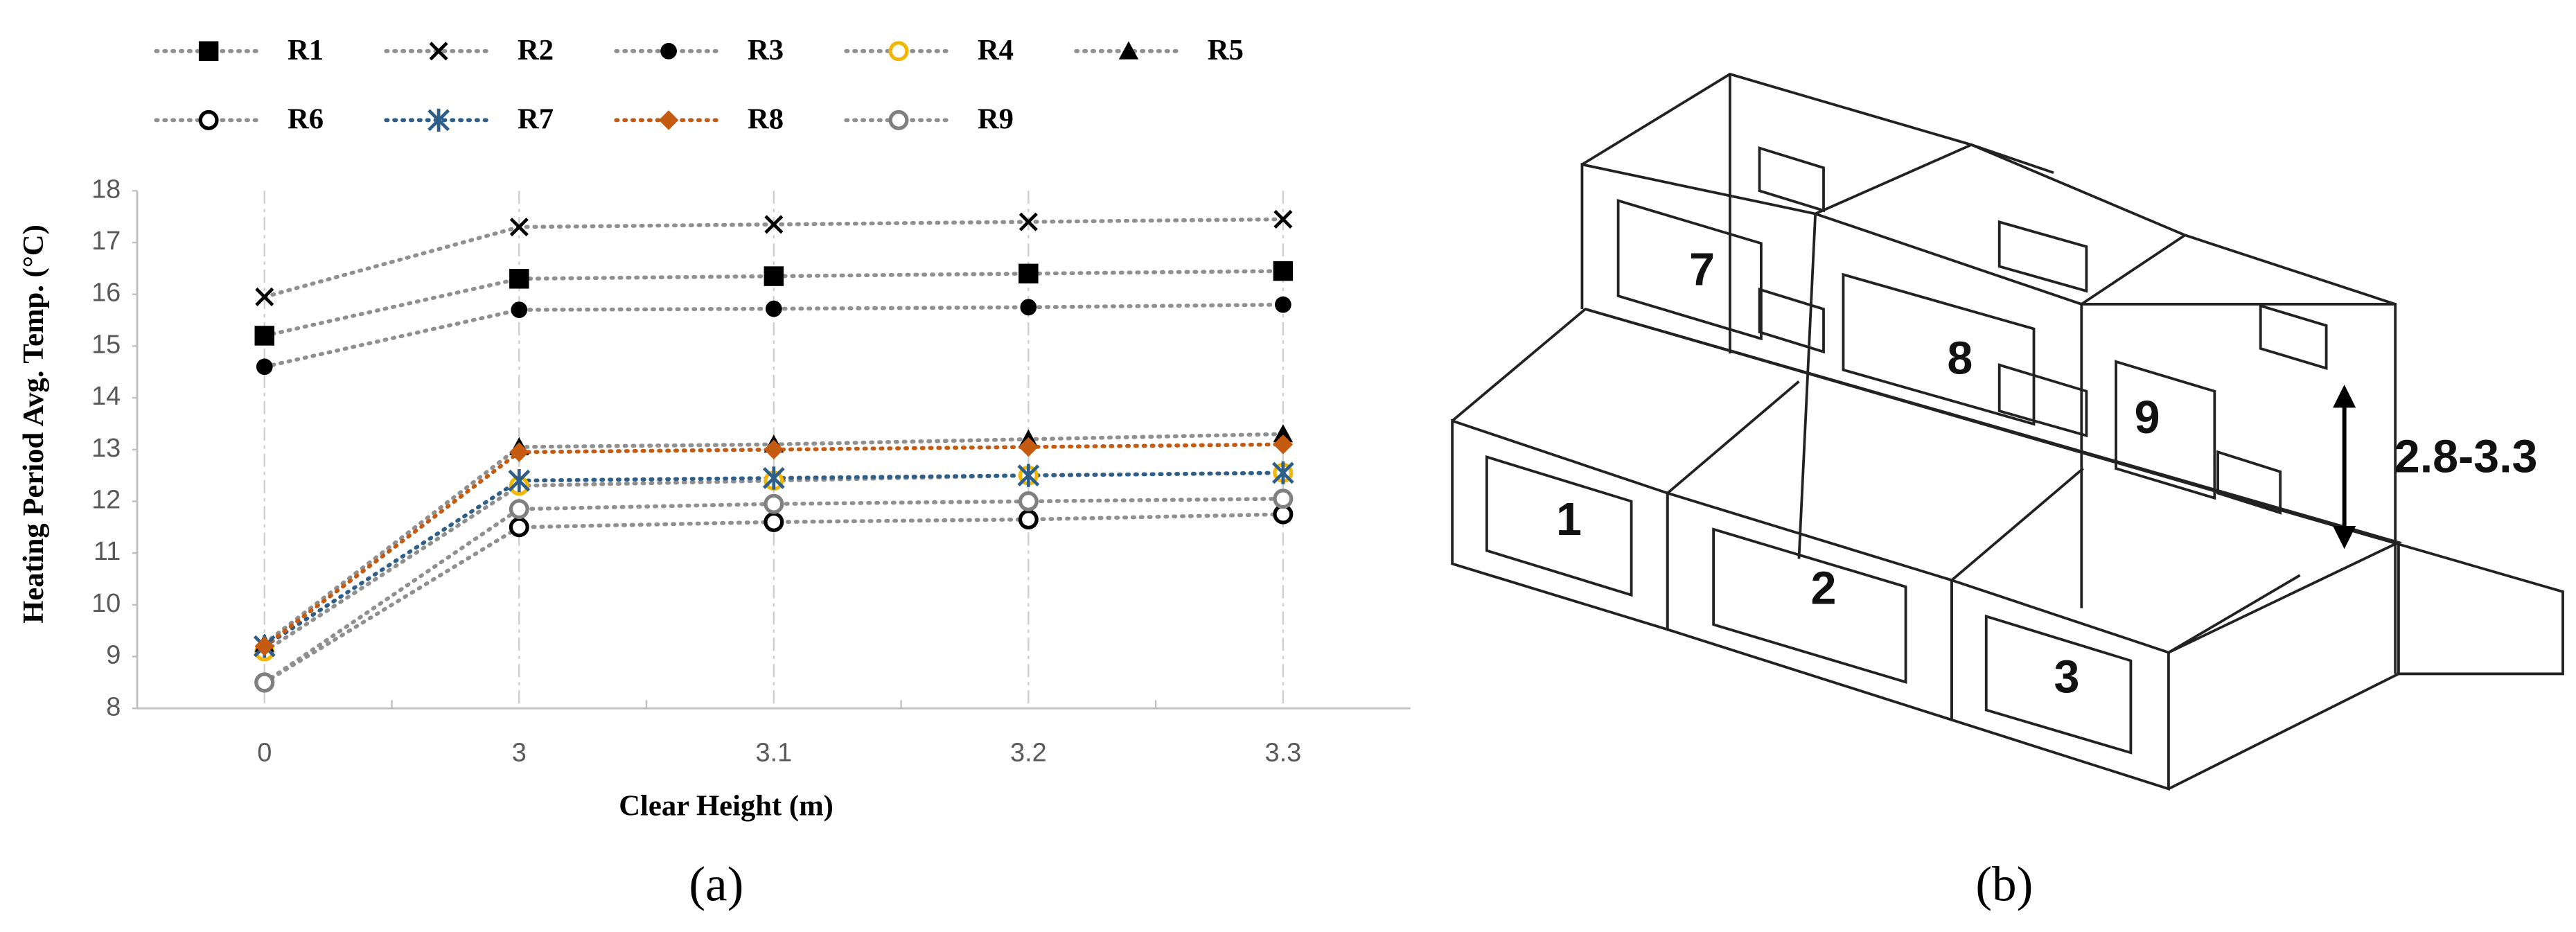  What do you see at coordinates (1028, 754) in the screenshot?
I see `x-tick-label: 3.2` at bounding box center [1028, 754].